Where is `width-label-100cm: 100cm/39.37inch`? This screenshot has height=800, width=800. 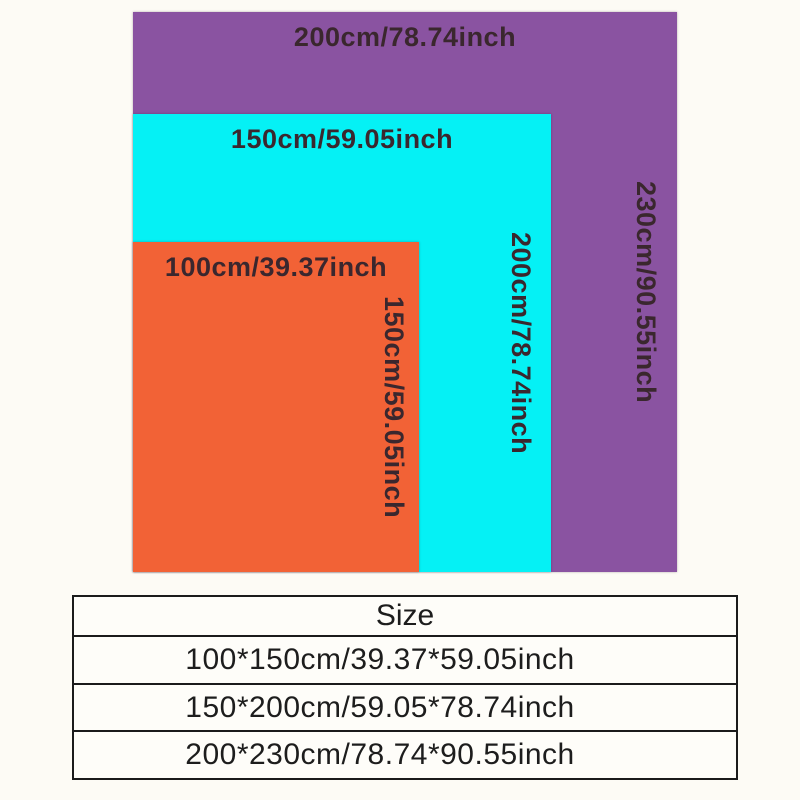 width-label-100cm: 100cm/39.37inch is located at coordinates (276, 267).